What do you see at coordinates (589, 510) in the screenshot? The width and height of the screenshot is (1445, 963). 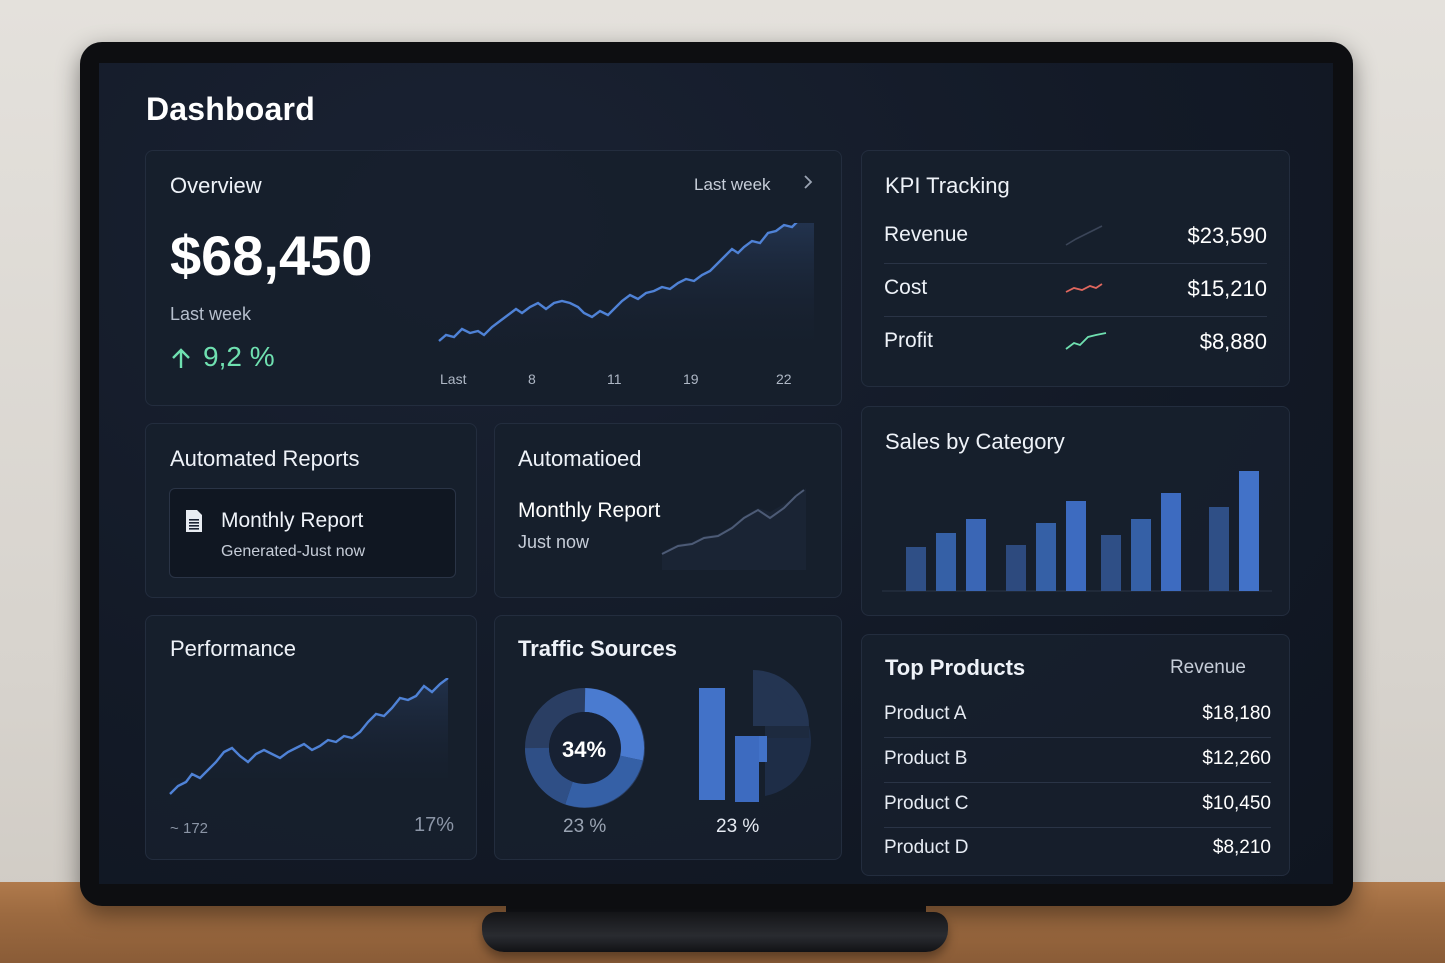 I see `automated-item-title: Monthly Report` at bounding box center [589, 510].